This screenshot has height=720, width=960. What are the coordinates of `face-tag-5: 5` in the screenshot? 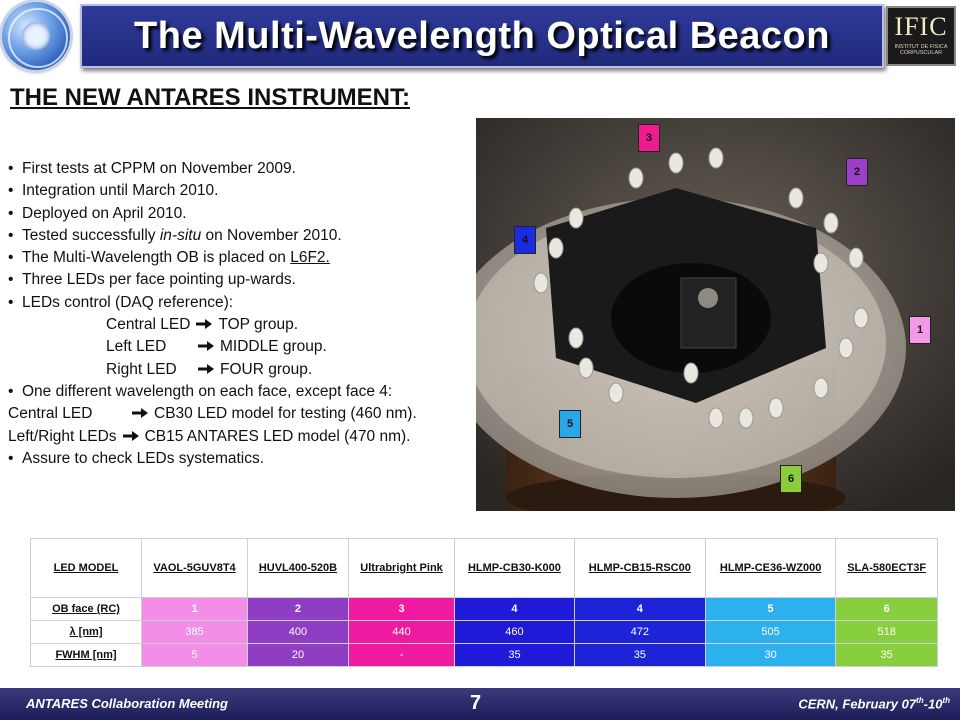 It's located at (570, 424).